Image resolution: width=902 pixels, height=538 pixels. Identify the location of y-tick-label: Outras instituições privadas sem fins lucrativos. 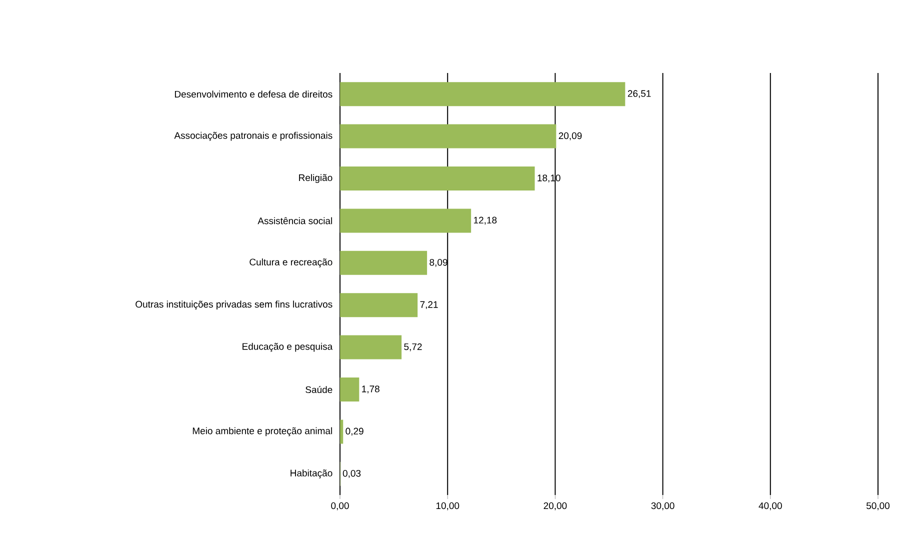
(234, 305).